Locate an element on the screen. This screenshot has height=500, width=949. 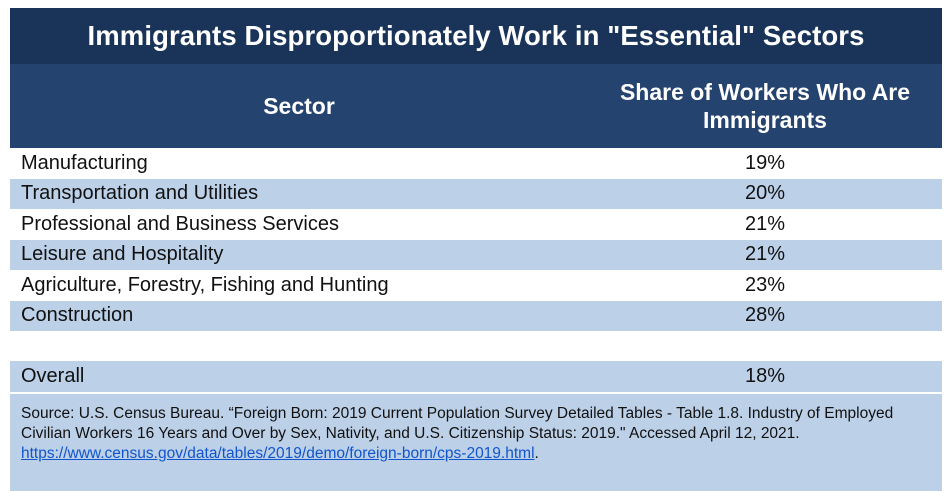
share-cell: 19% is located at coordinates (765, 162).